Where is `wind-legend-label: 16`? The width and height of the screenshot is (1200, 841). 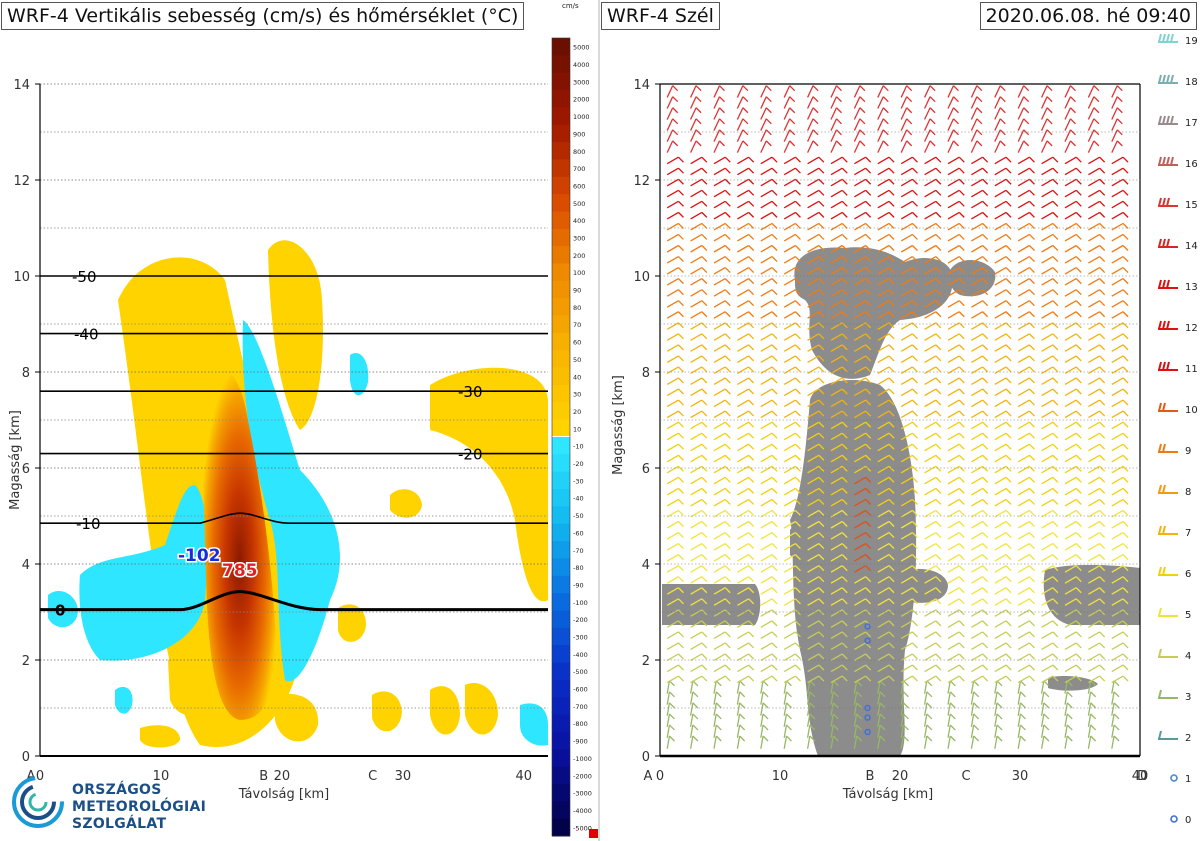 wind-legend-label: 16 is located at coordinates (1191, 164).